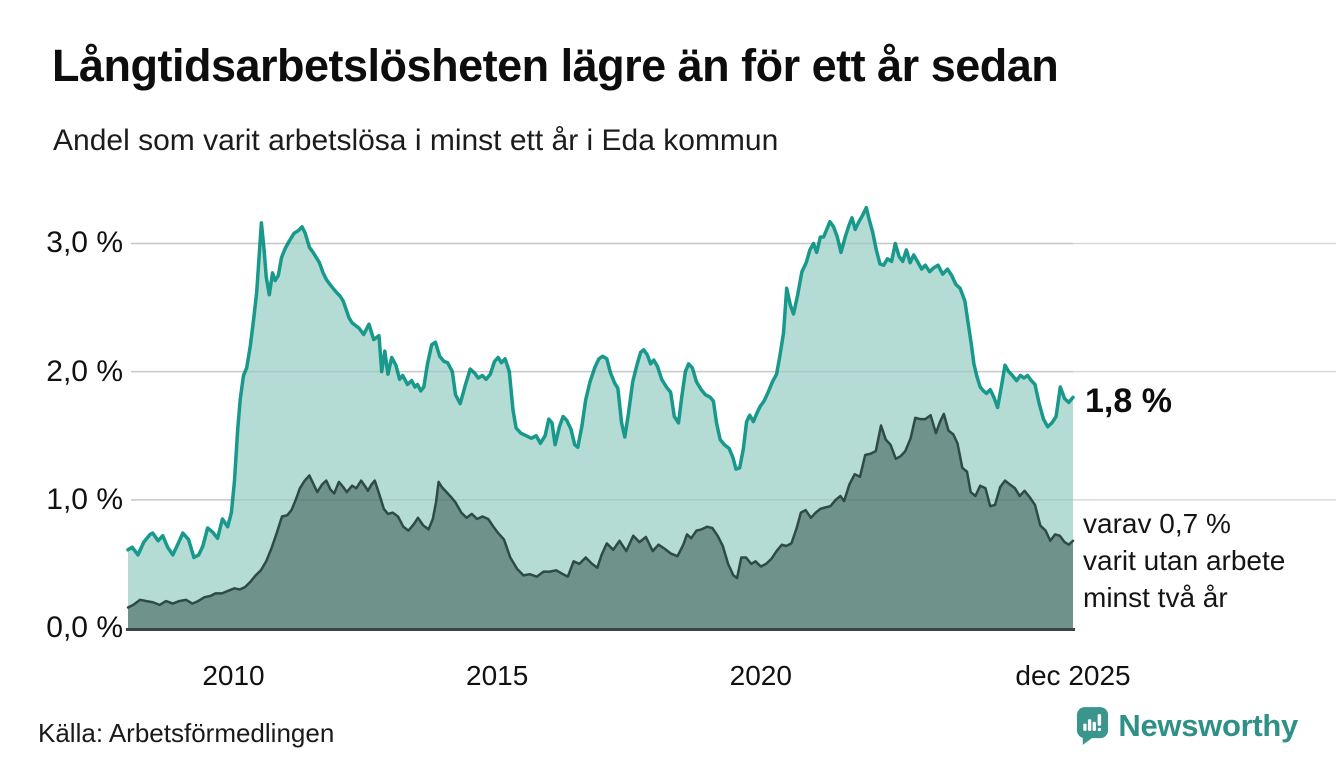  What do you see at coordinates (84, 371) in the screenshot?
I see `y-tick-label: 2,0 %` at bounding box center [84, 371].